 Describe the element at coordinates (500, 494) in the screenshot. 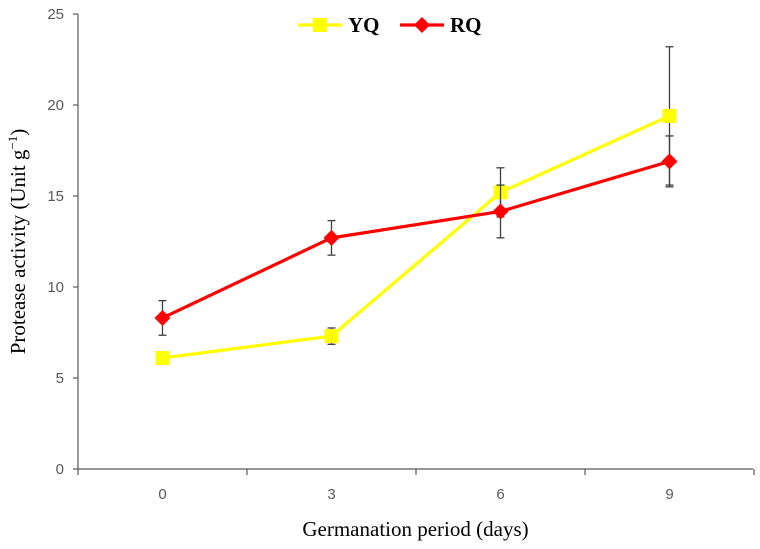

I see `x-tick-label: 6` at that location.